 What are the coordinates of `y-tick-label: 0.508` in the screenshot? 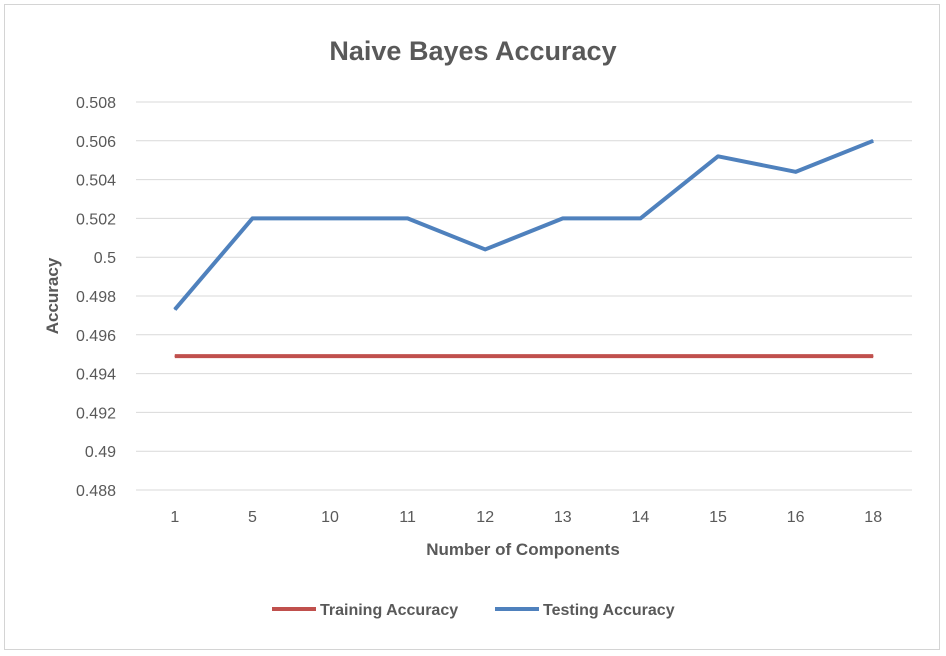 It's located at (96, 103).